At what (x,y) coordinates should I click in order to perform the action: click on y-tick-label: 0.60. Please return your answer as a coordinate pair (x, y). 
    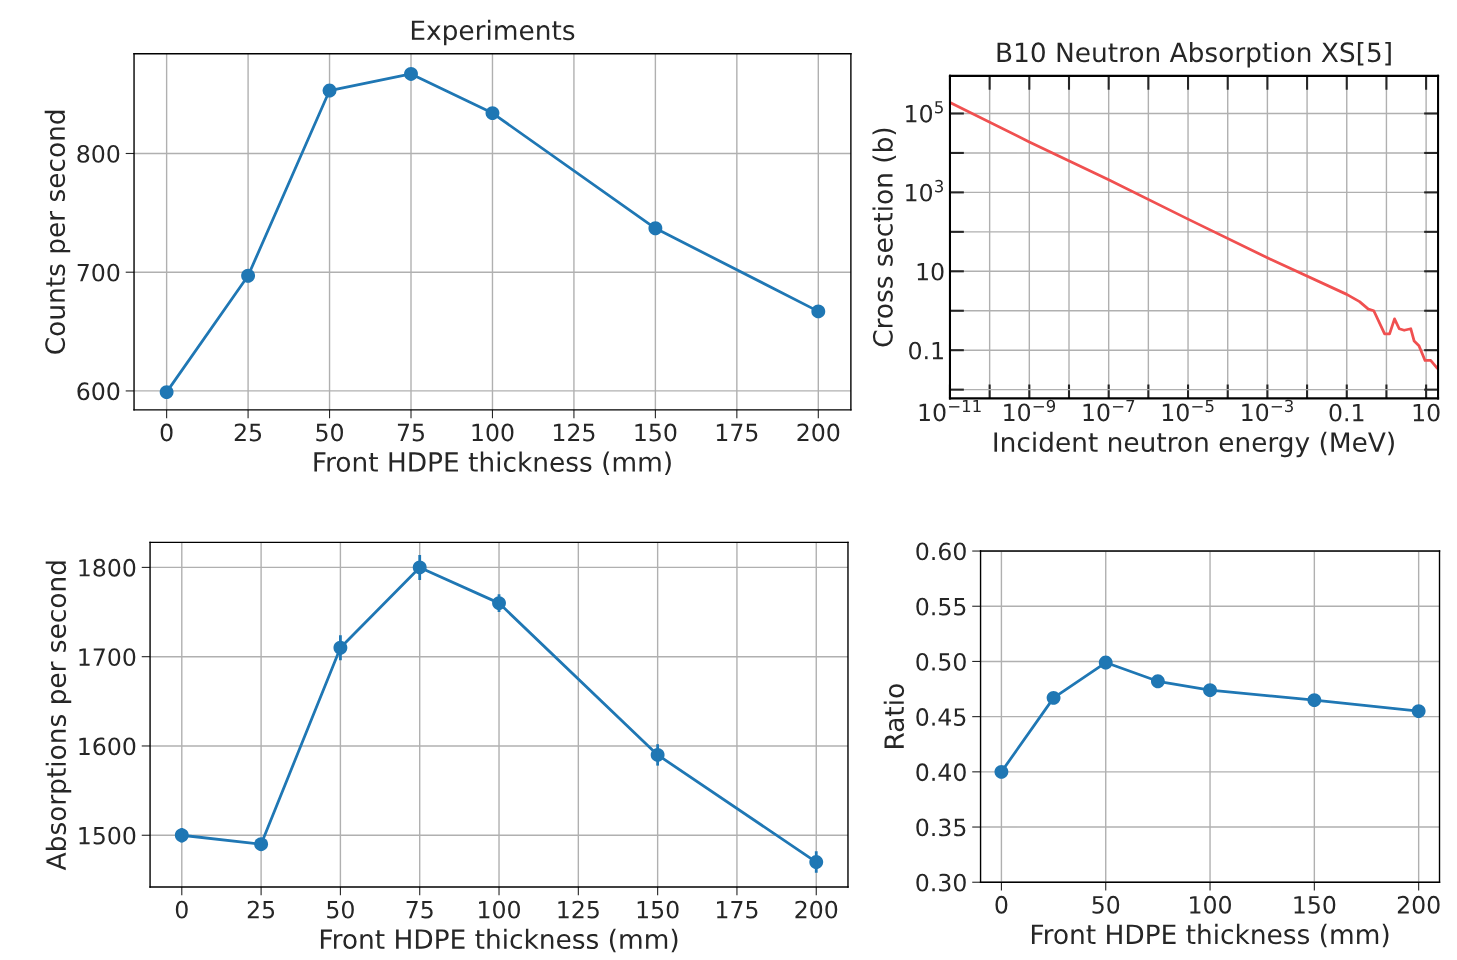
    Looking at the image, I should click on (941, 551).